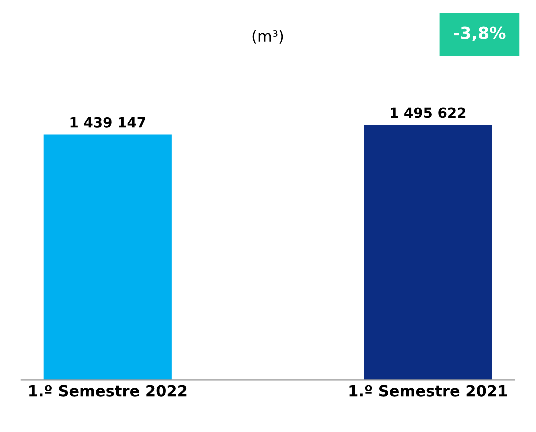 The height and width of the screenshot is (432, 536). Describe the element at coordinates (108, 391) in the screenshot. I see `x-tick-label: 1.º Semestre 2022` at that location.